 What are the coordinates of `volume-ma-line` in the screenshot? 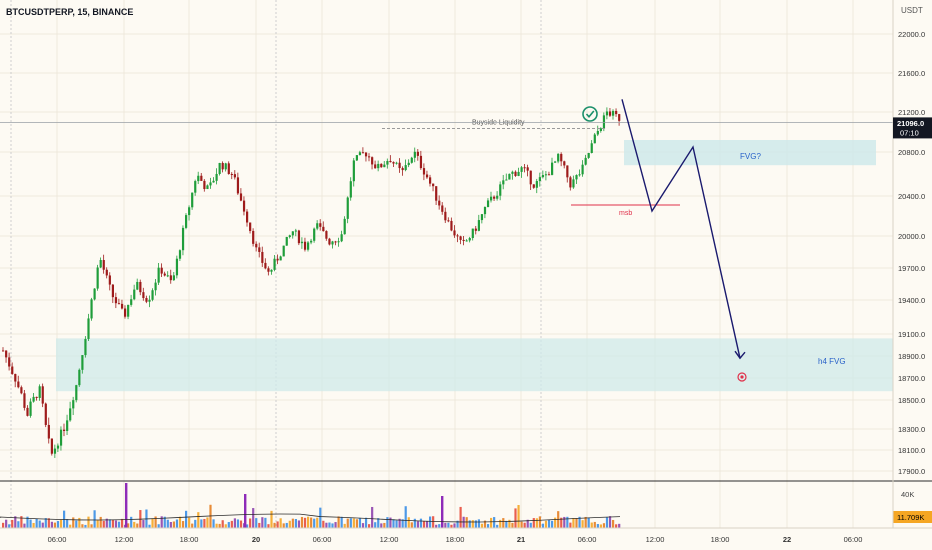 It's located at (310, 518).